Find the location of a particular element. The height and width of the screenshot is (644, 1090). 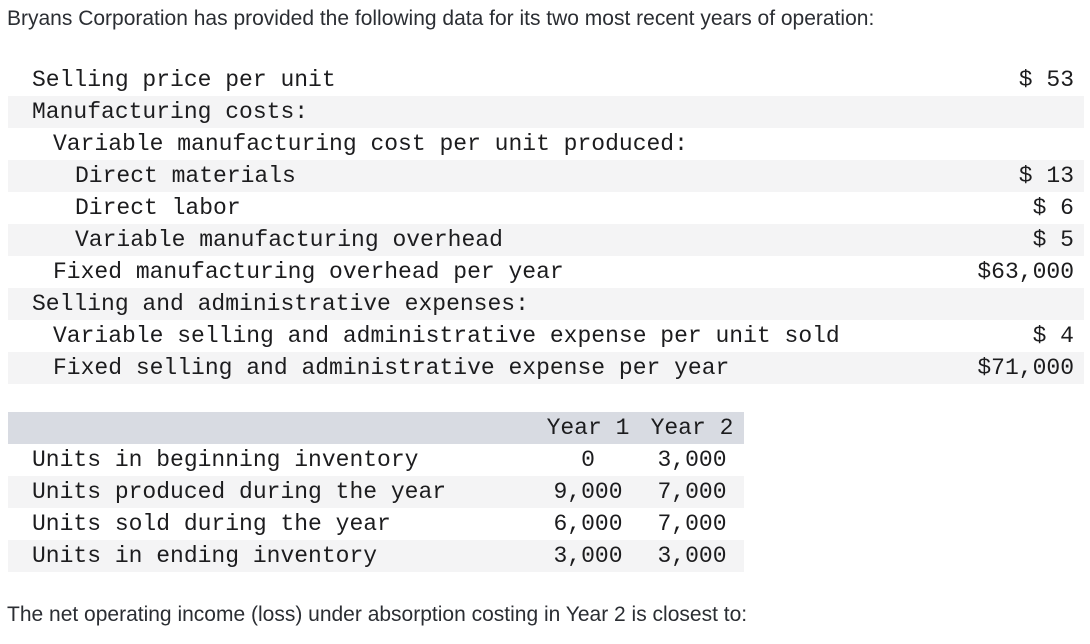

table-row: Units in beginning inventory 0 3,000 is located at coordinates (376, 460).